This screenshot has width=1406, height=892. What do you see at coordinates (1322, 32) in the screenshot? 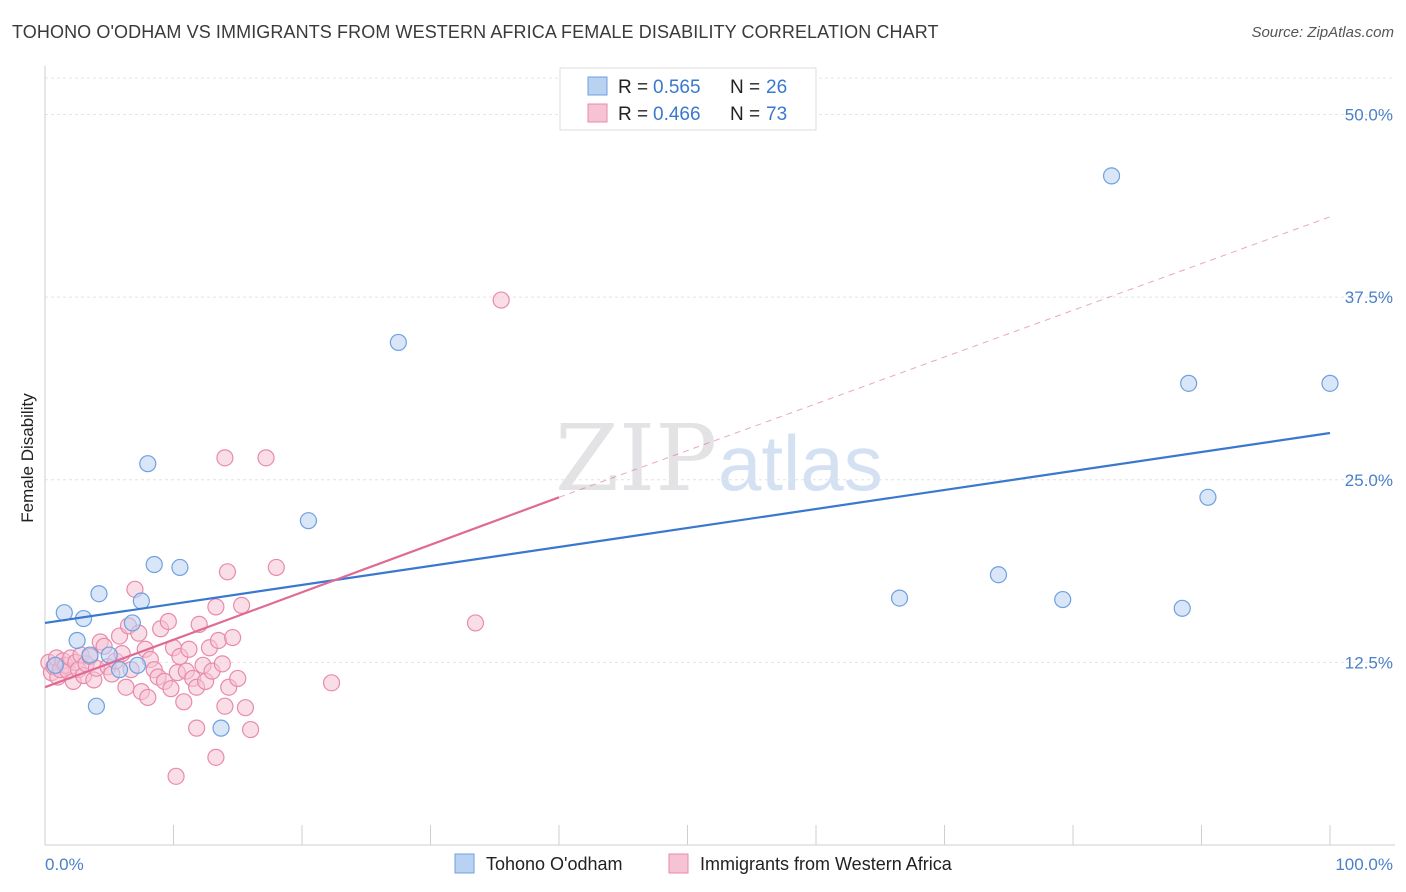
I see `source-label: Source: ZipAtlas.com` at bounding box center [1322, 32].